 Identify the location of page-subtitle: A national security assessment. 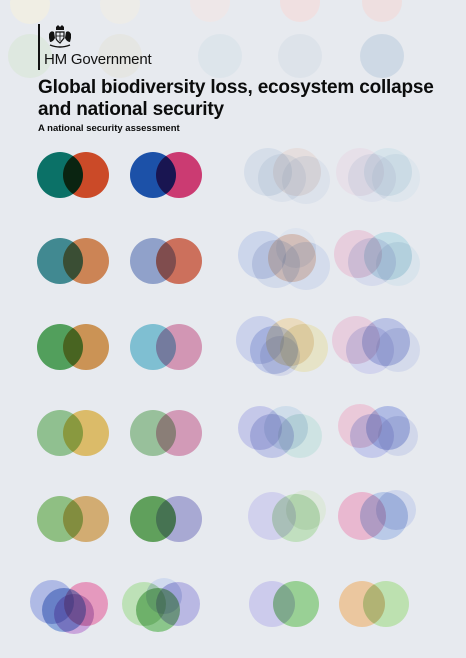
(109, 128).